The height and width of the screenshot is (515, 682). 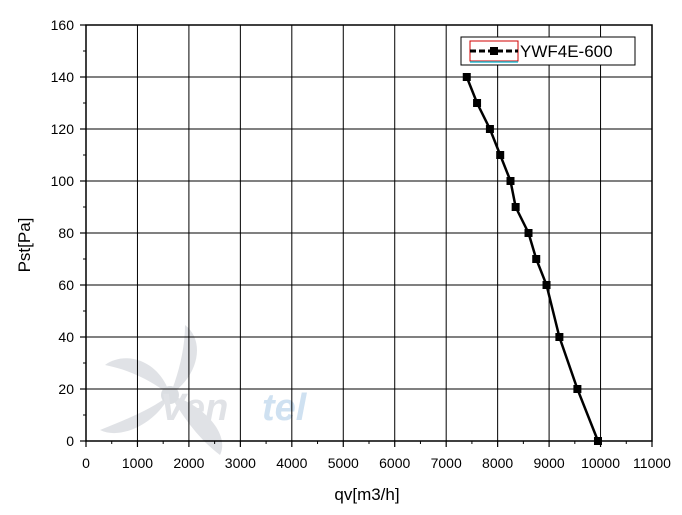 I want to click on y-tick-label: 140, so click(x=63, y=77).